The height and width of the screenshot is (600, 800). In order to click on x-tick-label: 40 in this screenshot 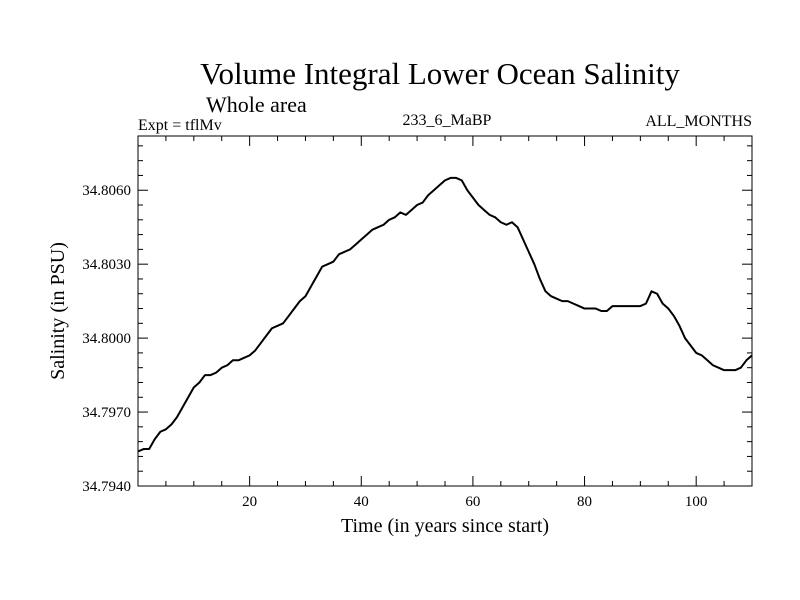, I will do `click(361, 502)`.